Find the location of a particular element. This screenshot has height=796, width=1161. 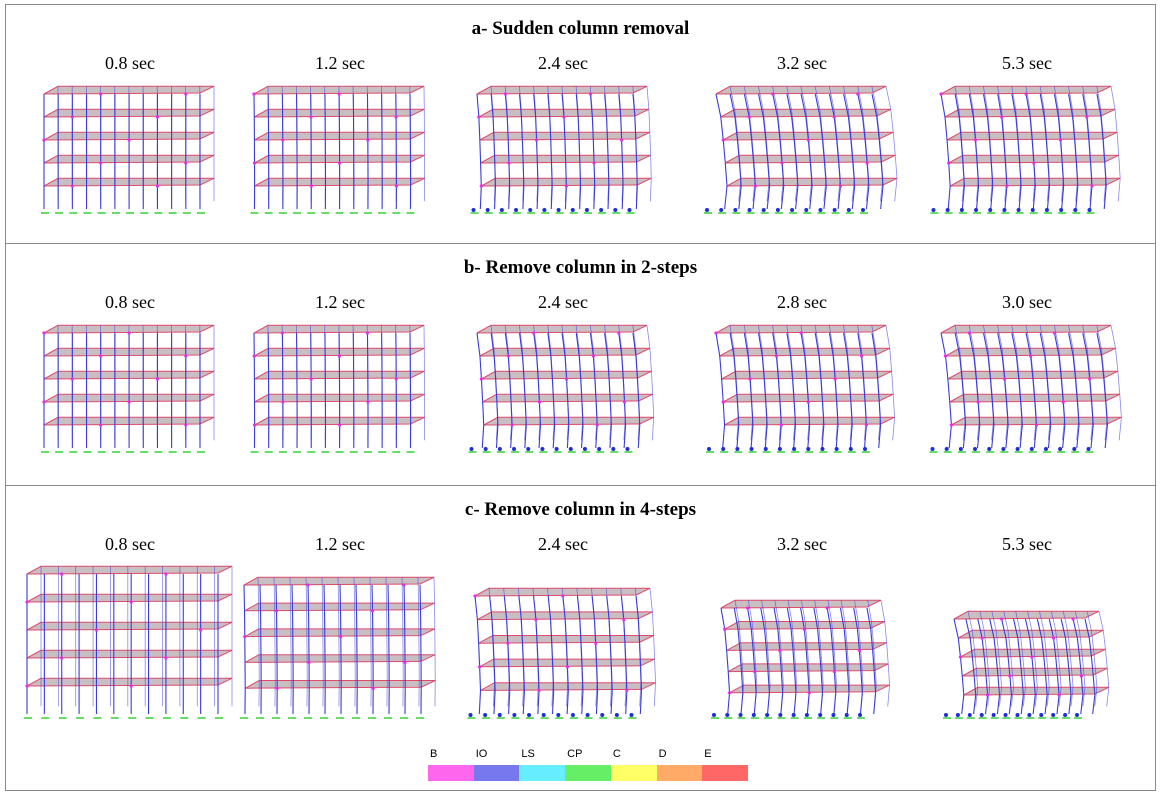

hinge-state-legend: B IO LS CP C D E is located at coordinates (588, 765).